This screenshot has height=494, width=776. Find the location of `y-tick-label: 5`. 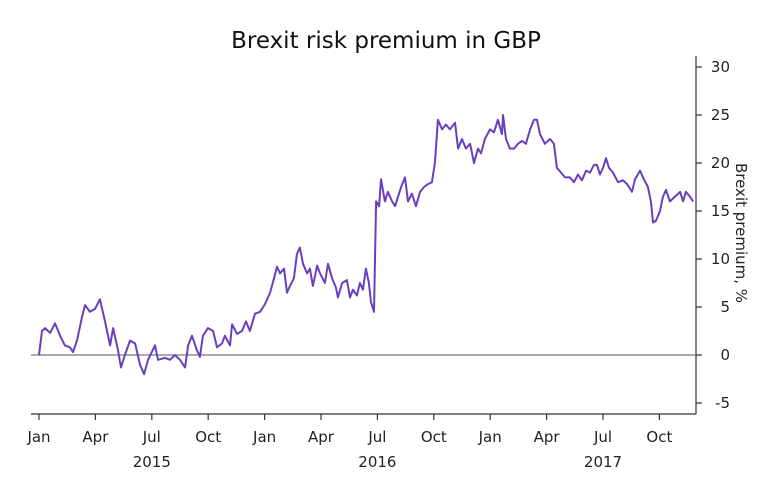

y-tick-label: 5 is located at coordinates (725, 307).